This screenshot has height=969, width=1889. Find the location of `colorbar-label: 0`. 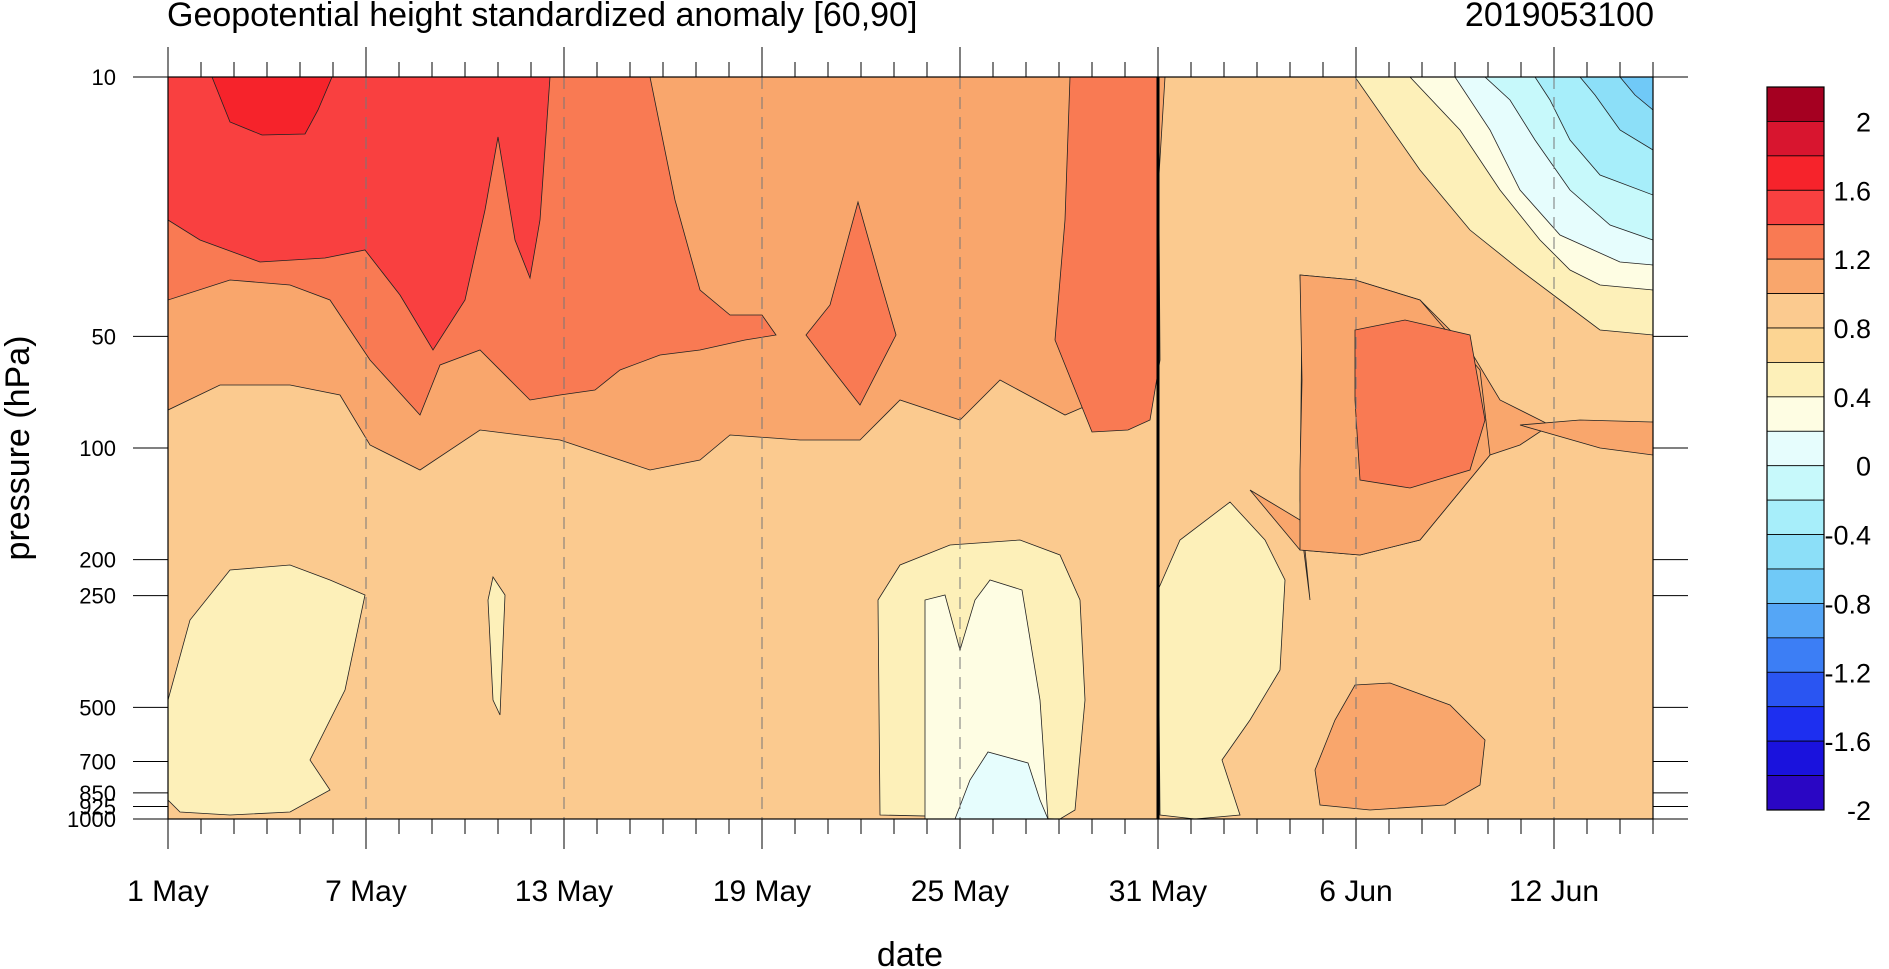

colorbar-label: 0 is located at coordinates (1863, 467).